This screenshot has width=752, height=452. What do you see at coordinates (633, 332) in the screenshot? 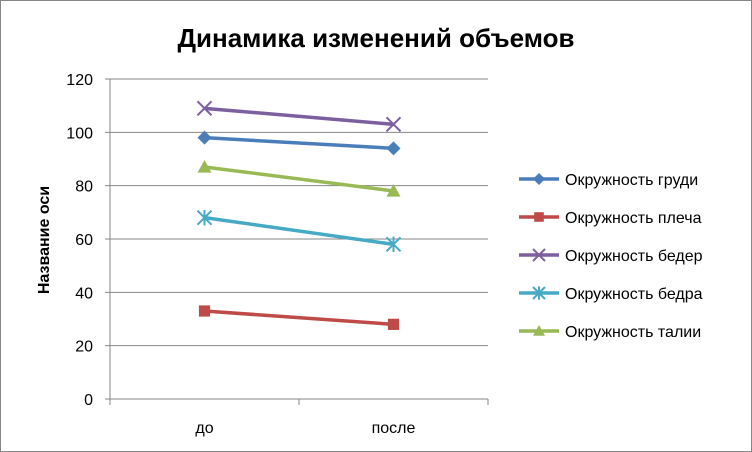
I see `legend-label: Окружность талии` at bounding box center [633, 332].